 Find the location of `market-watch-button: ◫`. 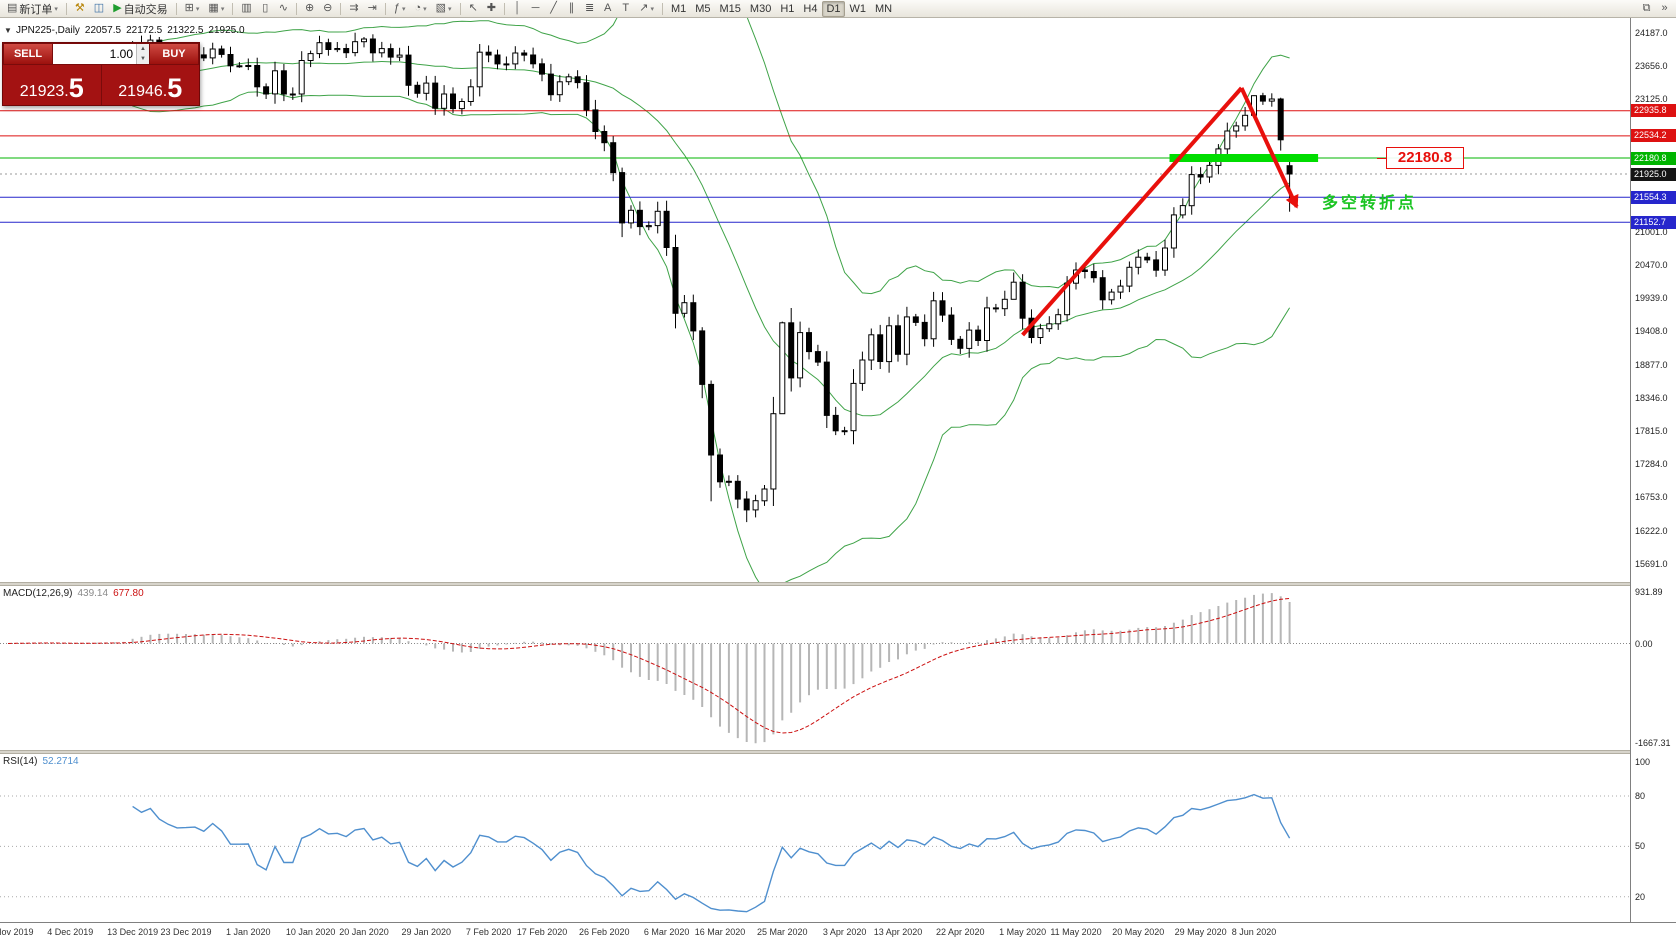

market-watch-button: ◫ is located at coordinates (99, 9).